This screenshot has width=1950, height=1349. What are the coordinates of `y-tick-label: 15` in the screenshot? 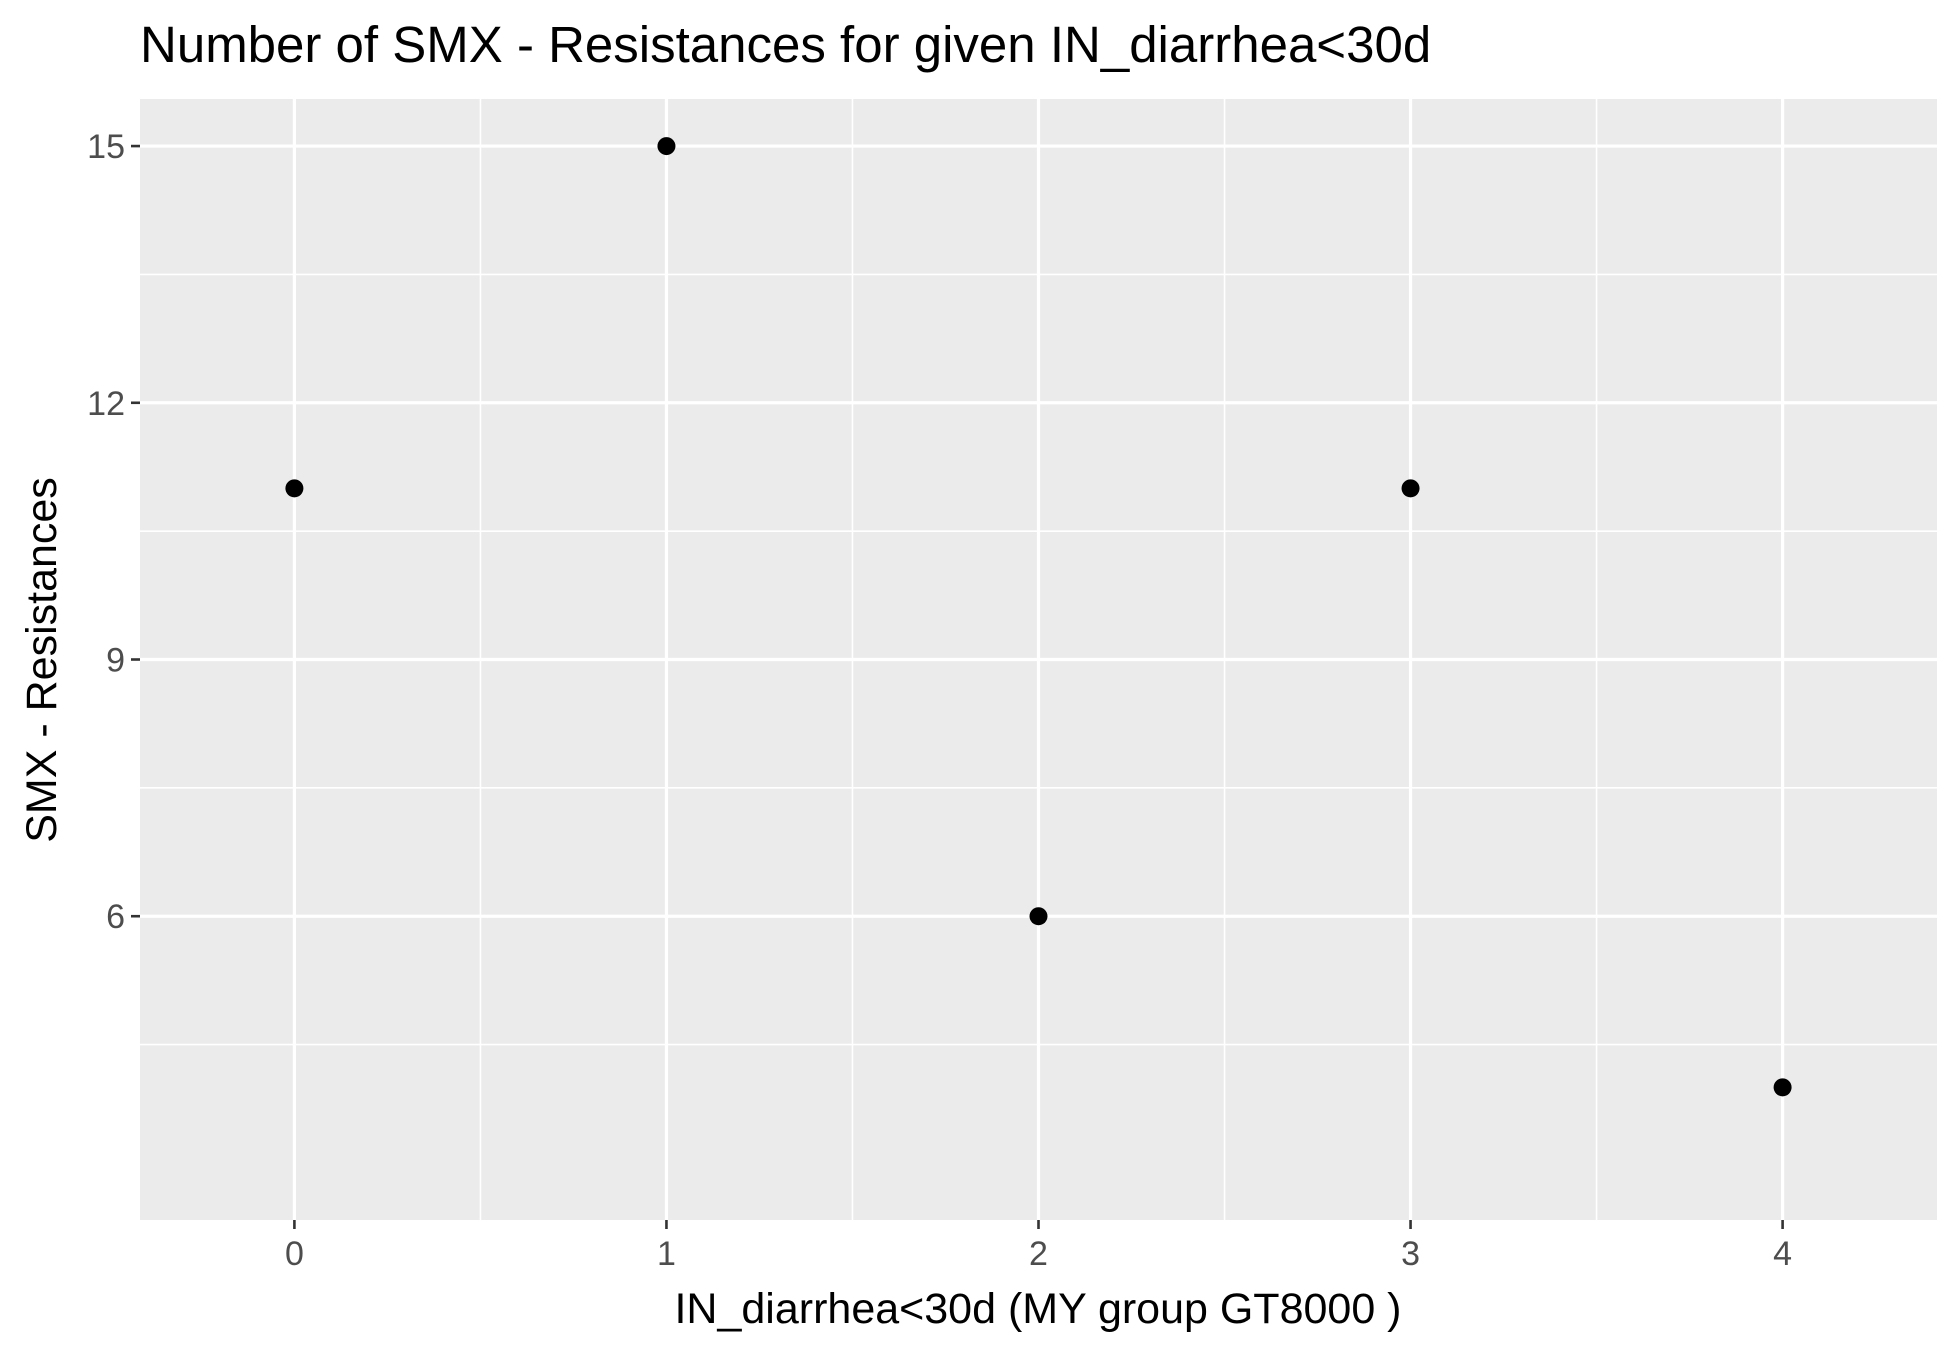 It's located at (106, 147).